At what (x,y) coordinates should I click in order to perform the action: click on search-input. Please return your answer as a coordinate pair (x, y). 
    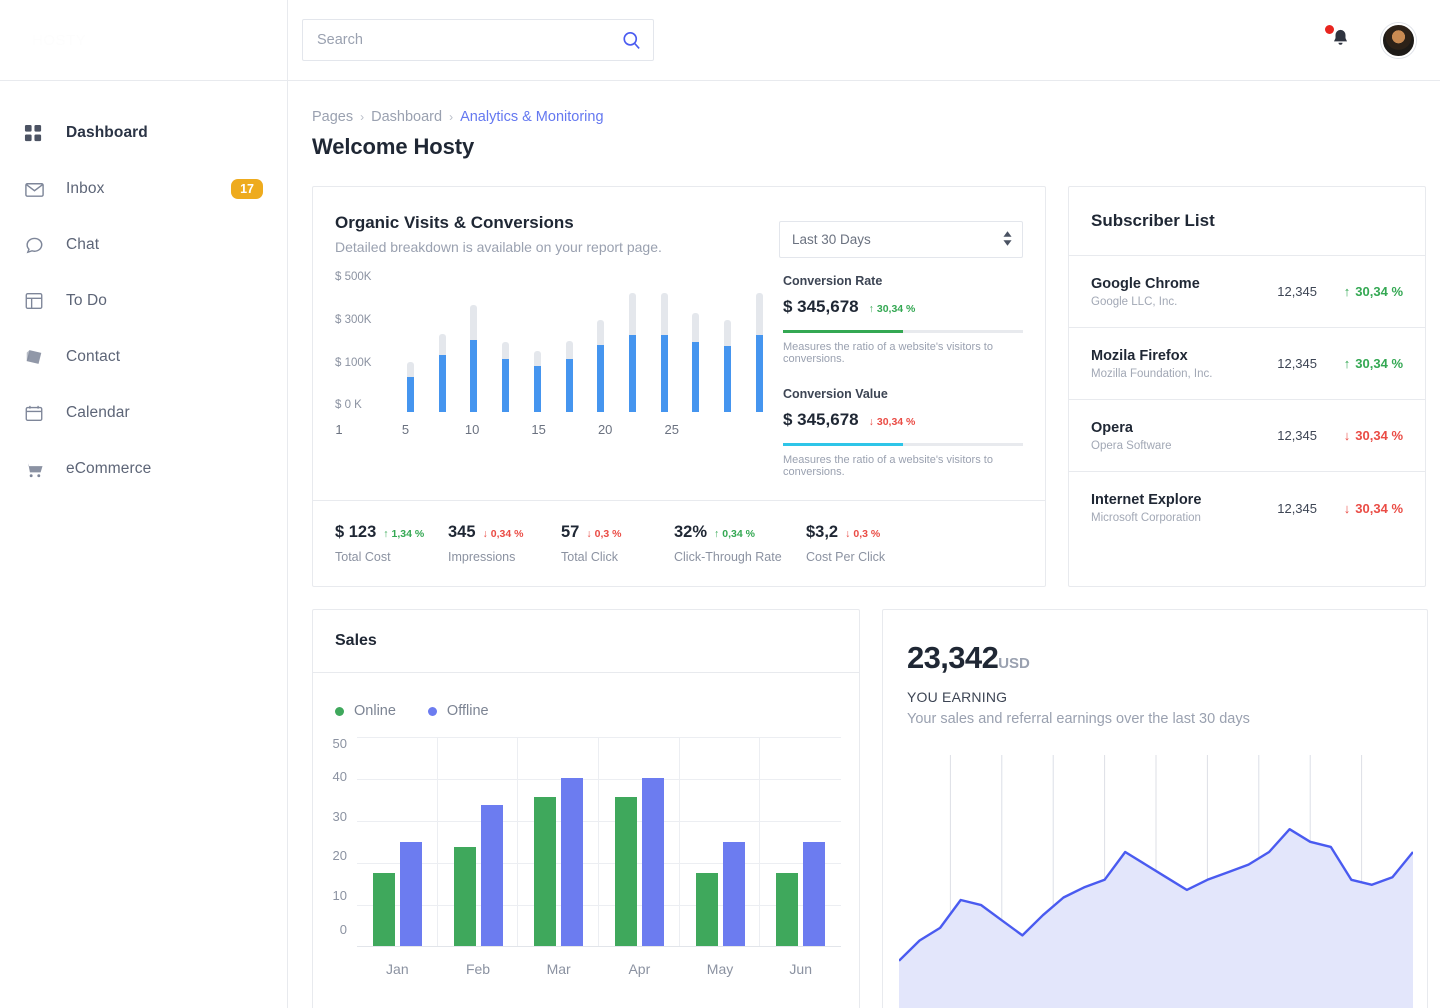
    Looking at the image, I should click on (478, 40).